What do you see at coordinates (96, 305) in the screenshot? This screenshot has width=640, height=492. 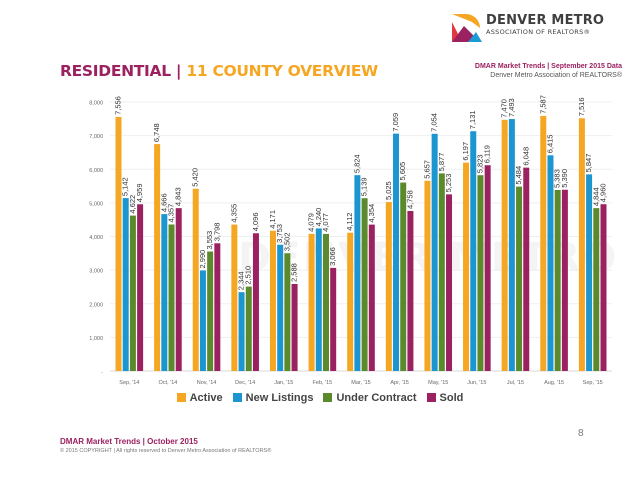 I see `y-tick-label: 2,000` at bounding box center [96, 305].